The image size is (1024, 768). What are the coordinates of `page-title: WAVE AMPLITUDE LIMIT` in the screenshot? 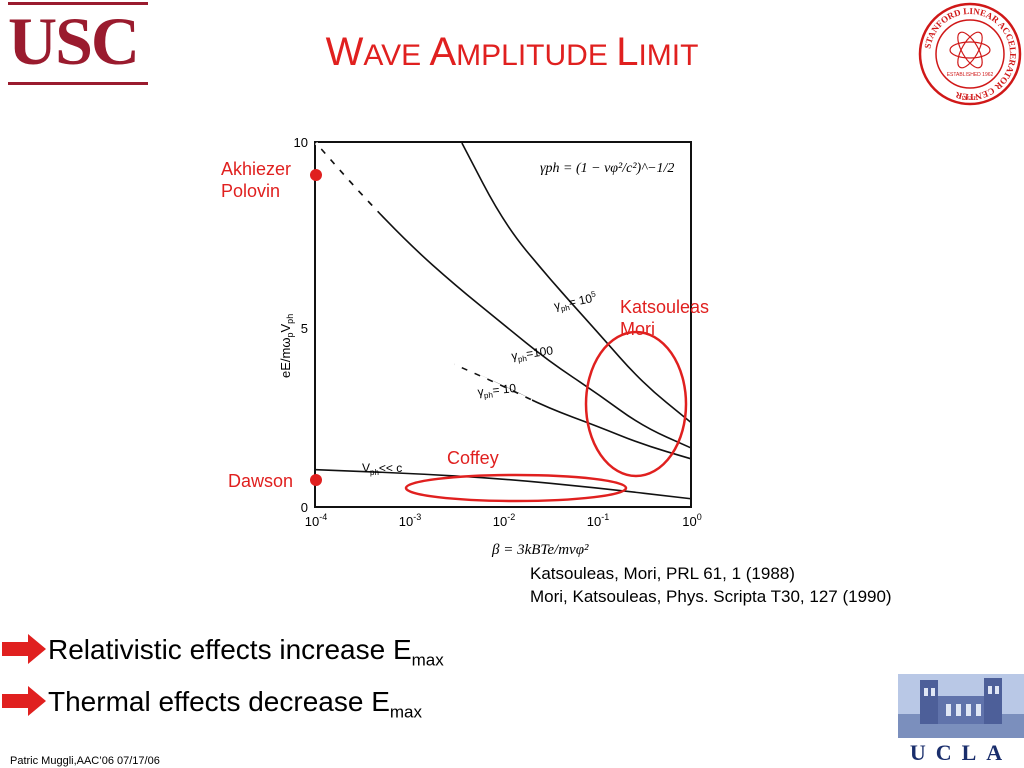 It's located at (512, 54).